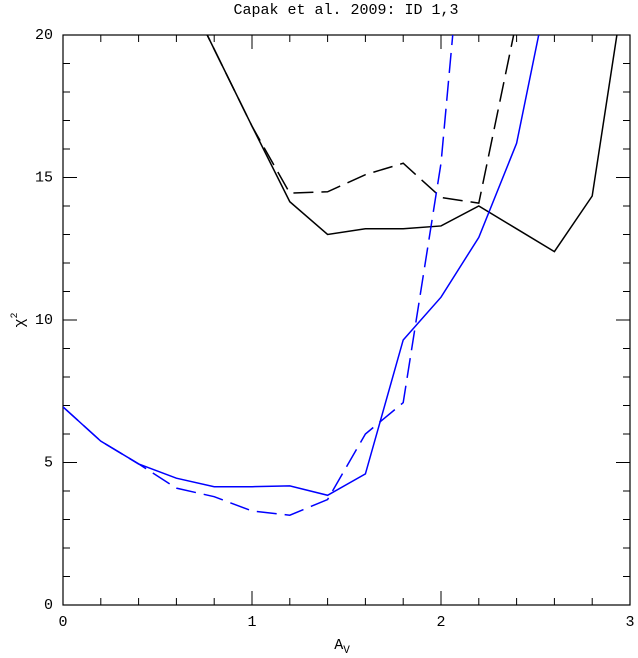  I want to click on x-tick-label: 1, so click(251, 622).